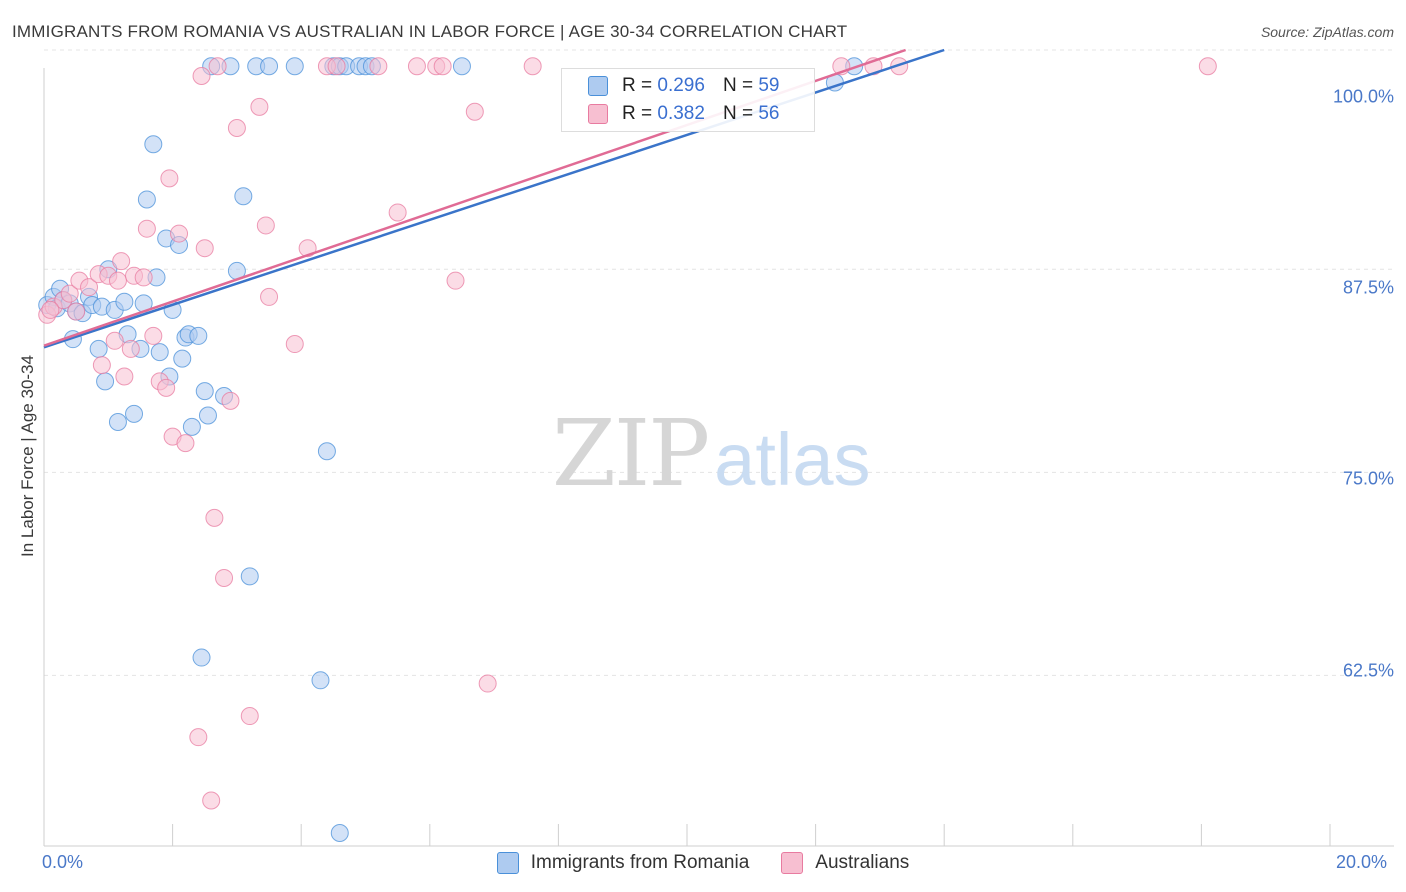 Image resolution: width=1406 pixels, height=892 pixels. What do you see at coordinates (769, 113) in the screenshot?
I see `n-value: 56` at bounding box center [769, 113].